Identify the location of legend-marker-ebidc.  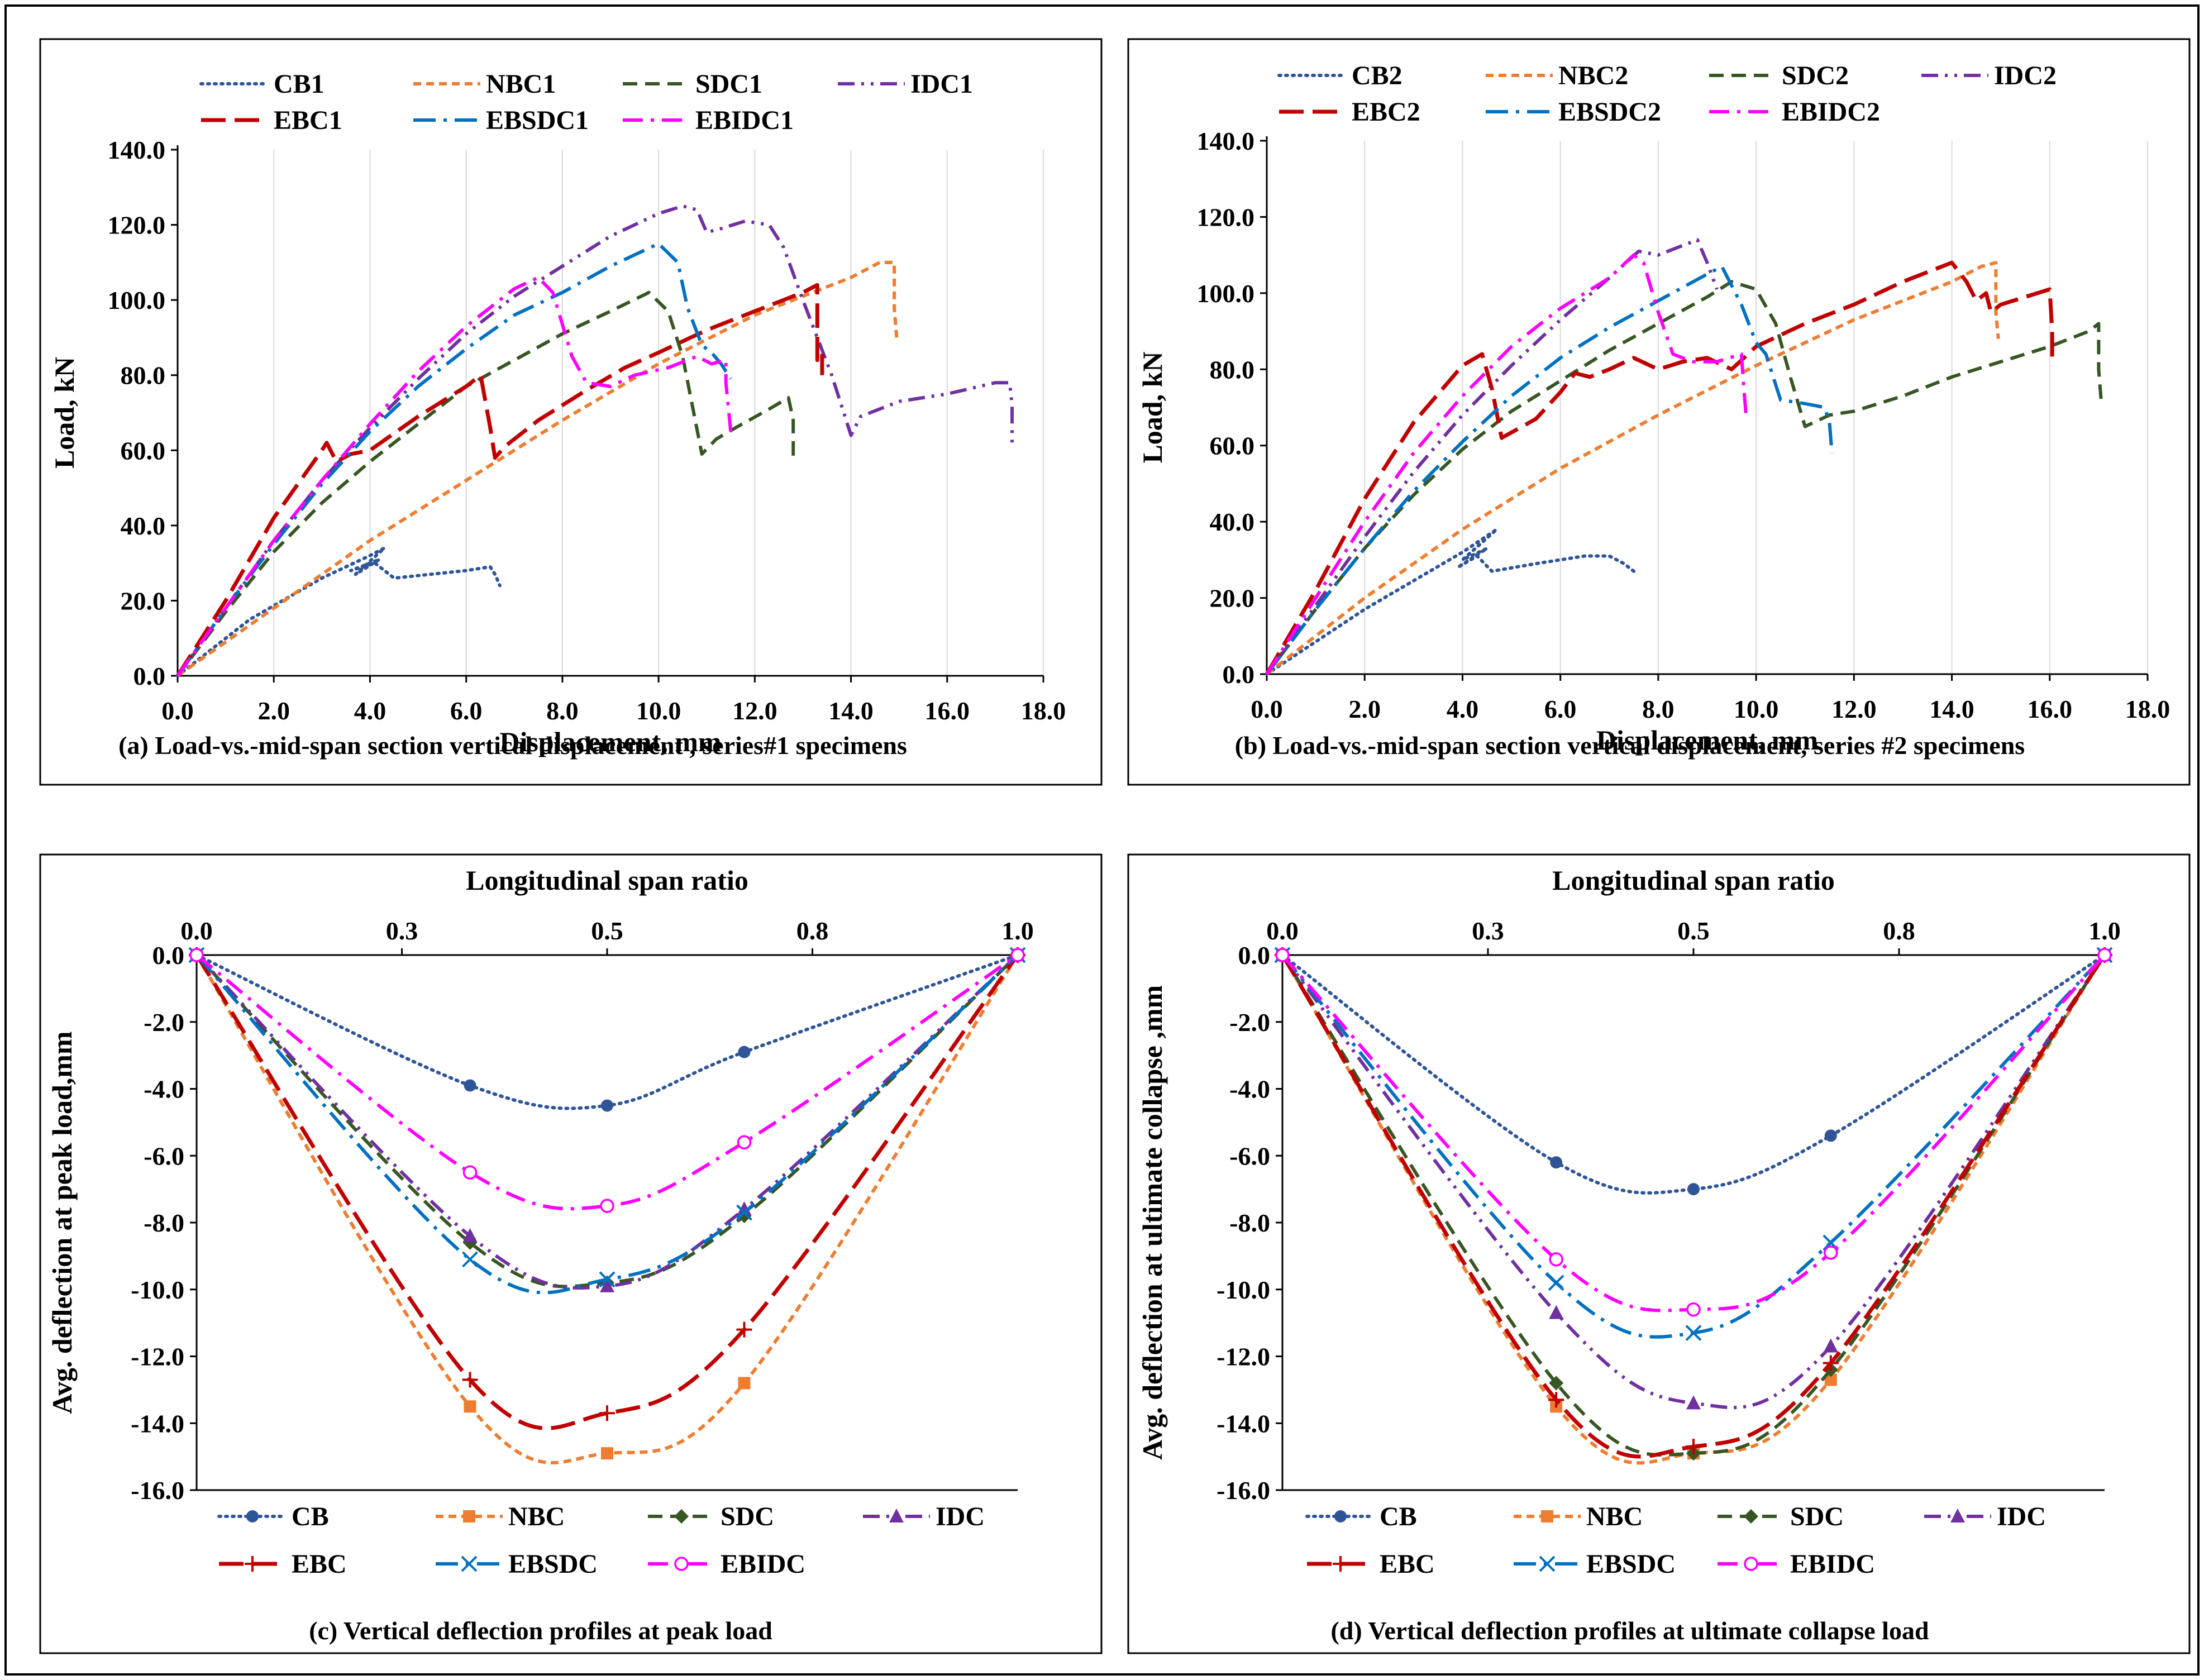
(681, 1564).